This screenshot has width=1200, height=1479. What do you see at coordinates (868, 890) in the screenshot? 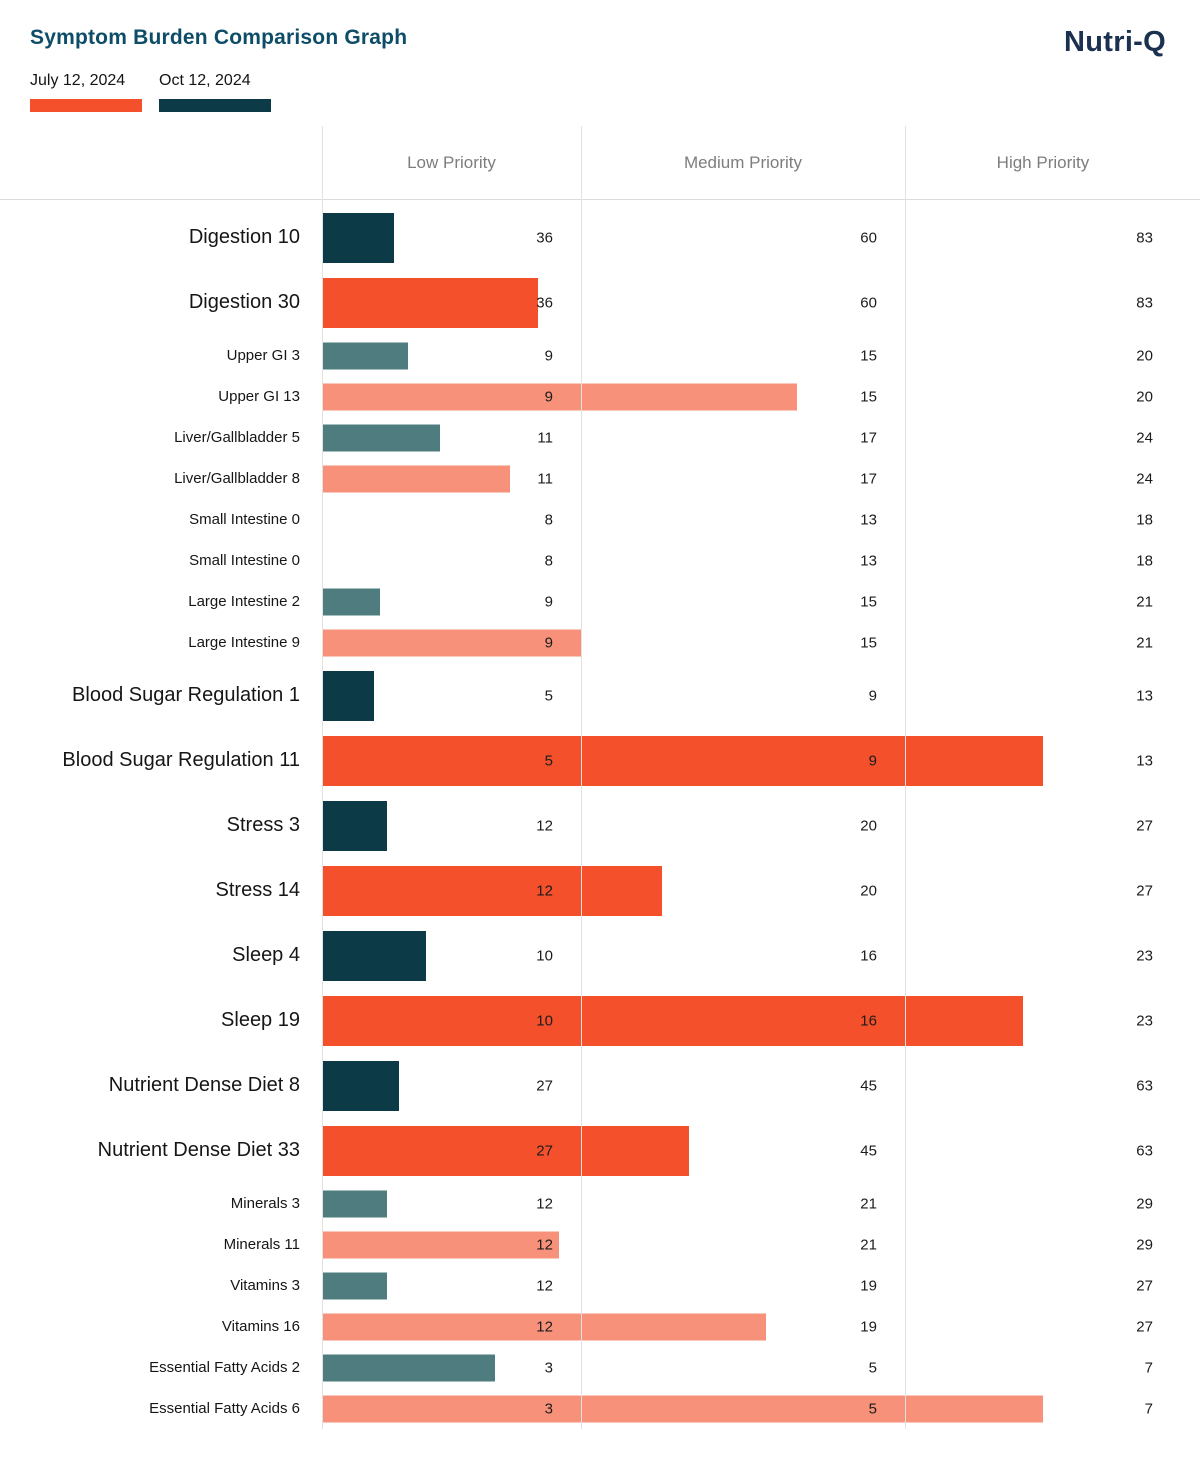
I see `medium-threshold-value: 20` at bounding box center [868, 890].